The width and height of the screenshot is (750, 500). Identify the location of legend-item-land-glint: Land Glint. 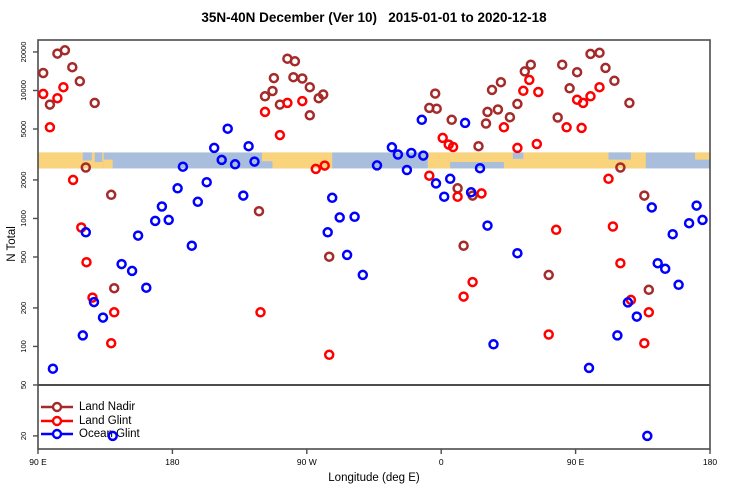
(90, 421).